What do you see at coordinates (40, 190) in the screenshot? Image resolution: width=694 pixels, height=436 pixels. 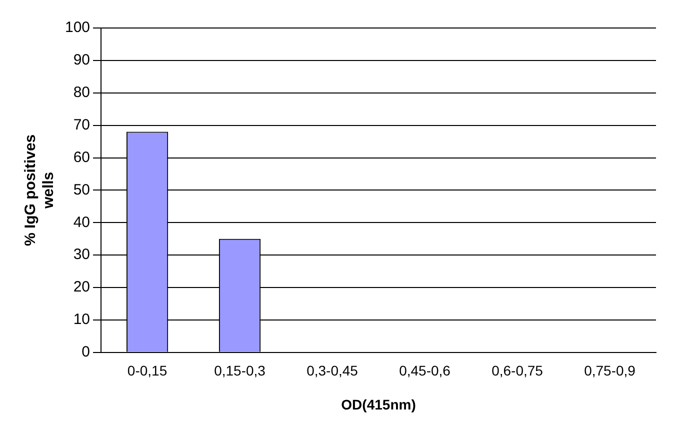 I see `y-axis-title: % IgG positives wells` at bounding box center [40, 190].